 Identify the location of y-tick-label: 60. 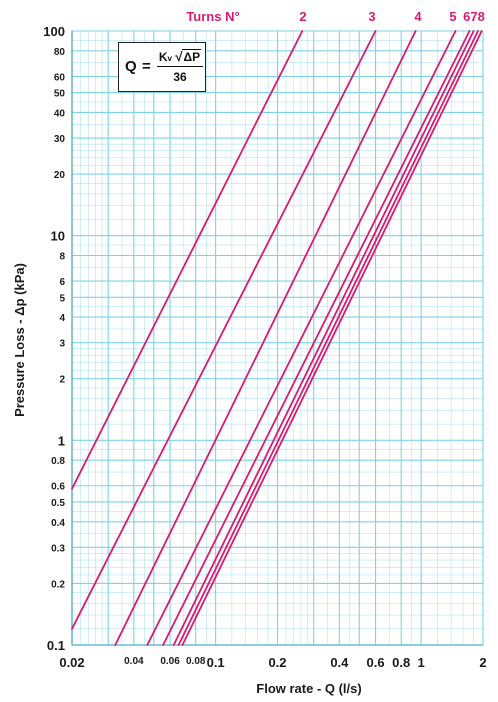
(60, 77).